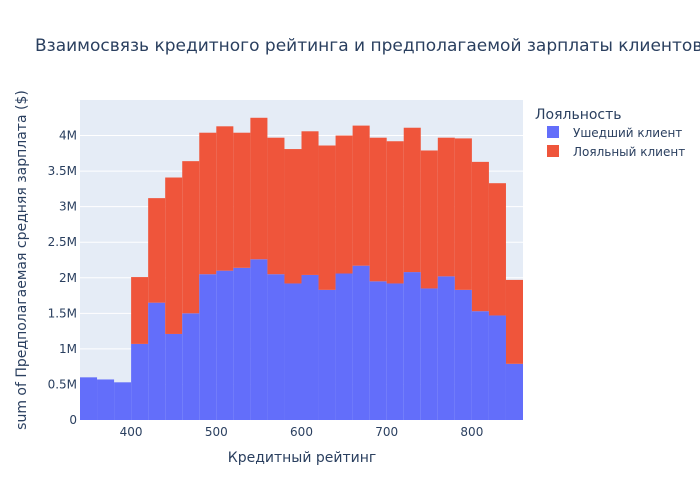 This screenshot has height=500, width=700. Describe the element at coordinates (216, 432) in the screenshot. I see `x-tick-label: 500` at that location.